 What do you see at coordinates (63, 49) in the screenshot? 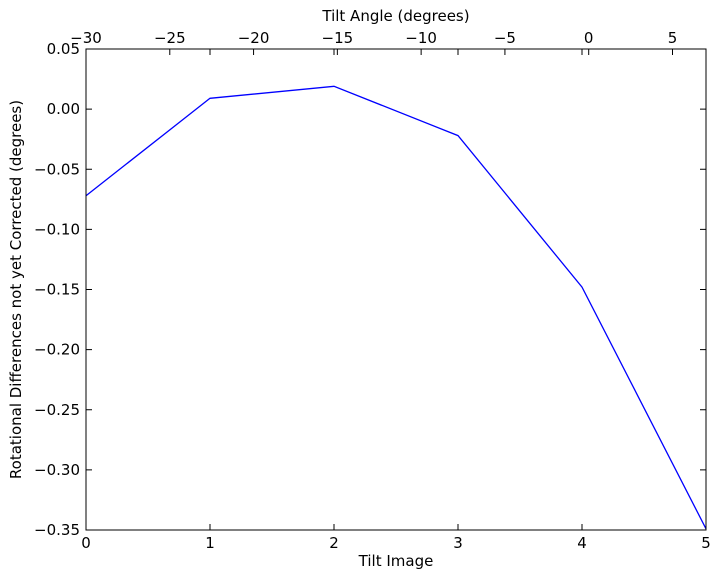
I see `y-tick-label: 0.05` at bounding box center [63, 49].